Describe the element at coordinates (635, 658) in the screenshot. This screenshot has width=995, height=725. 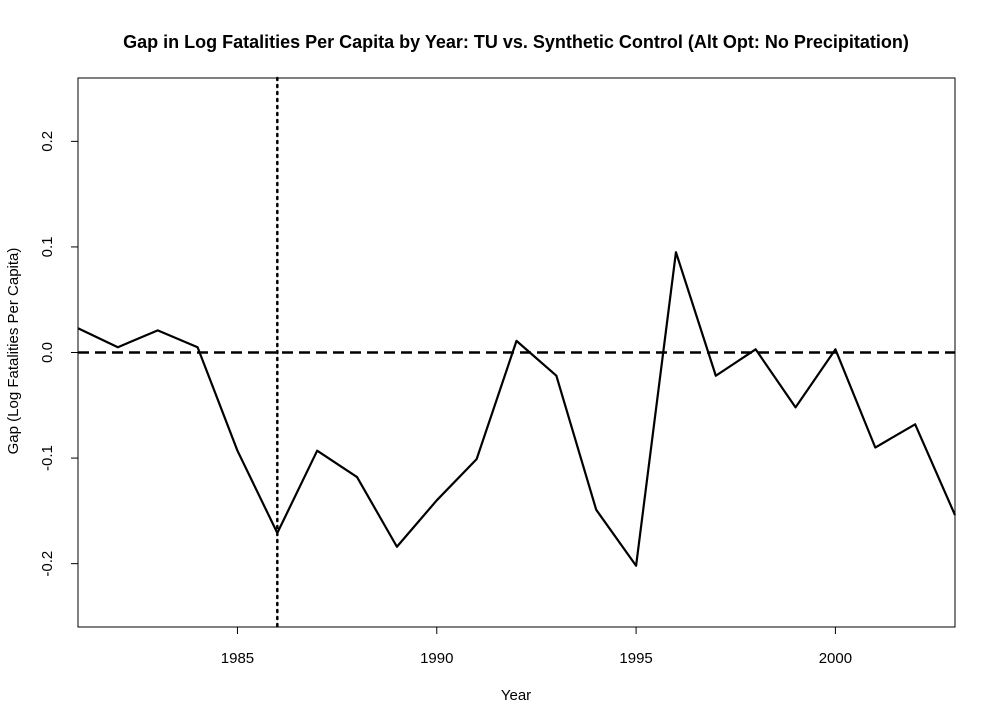
I see `x-tick-label: 1995` at that location.